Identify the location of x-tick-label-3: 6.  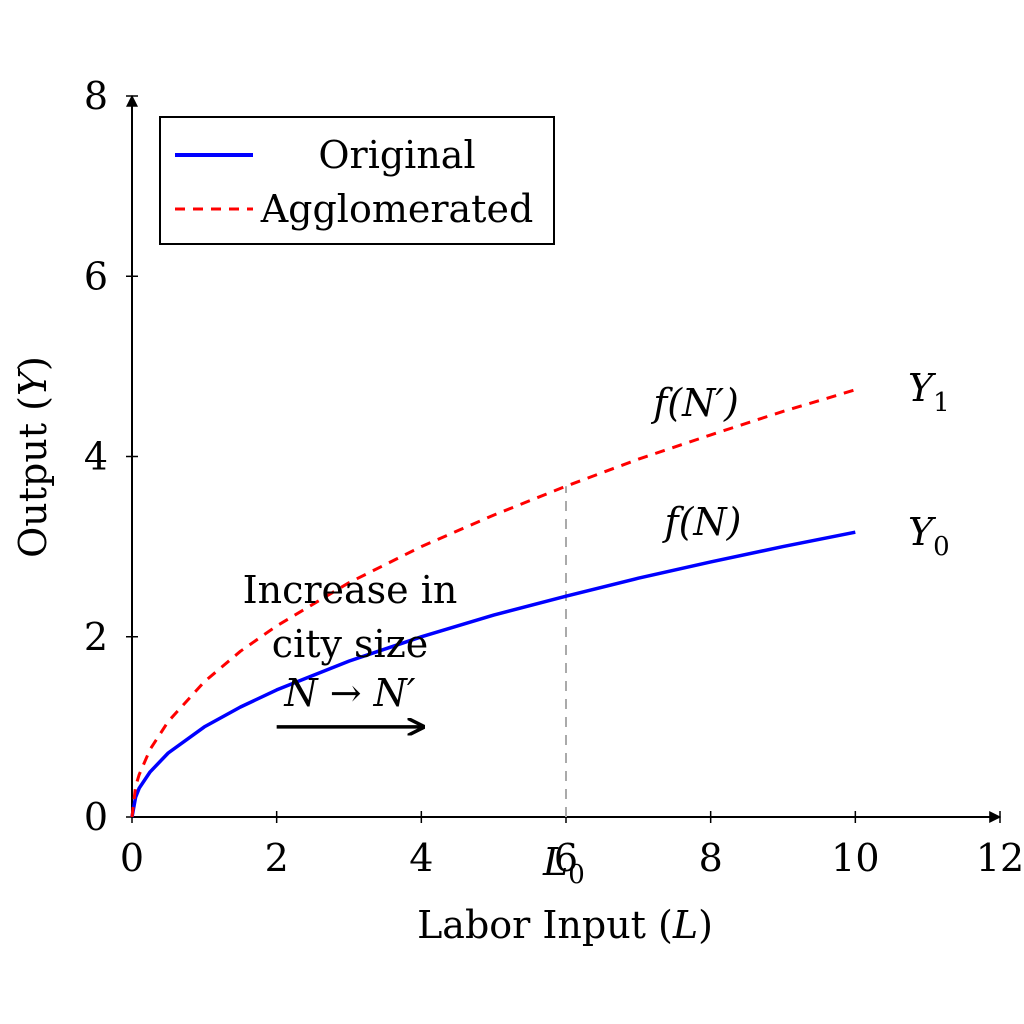
(566, 858).